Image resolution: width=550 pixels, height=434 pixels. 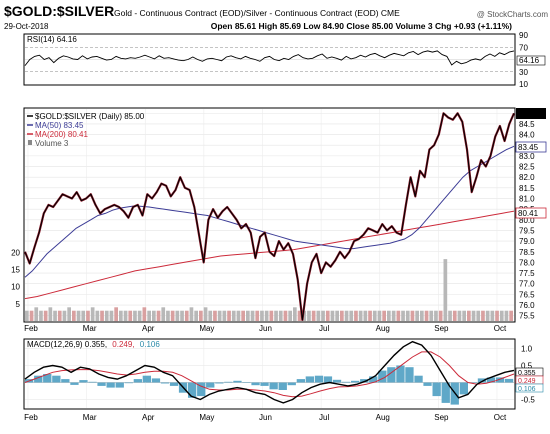 I want to click on rsi-tick-30: 30, so click(x=523, y=72).